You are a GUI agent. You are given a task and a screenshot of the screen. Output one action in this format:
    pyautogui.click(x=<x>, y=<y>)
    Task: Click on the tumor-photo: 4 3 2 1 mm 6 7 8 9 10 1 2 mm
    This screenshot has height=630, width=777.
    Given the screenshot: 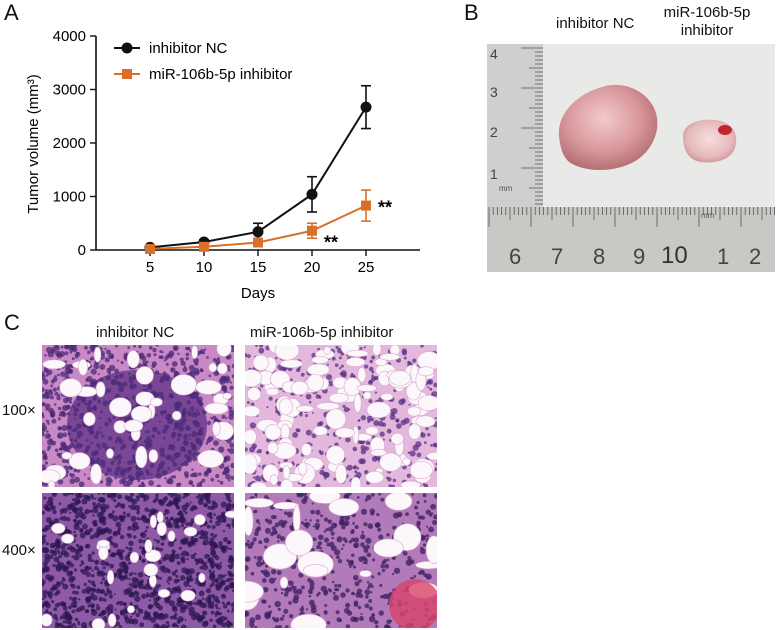 What is the action you would take?
    pyautogui.click(x=631, y=158)
    